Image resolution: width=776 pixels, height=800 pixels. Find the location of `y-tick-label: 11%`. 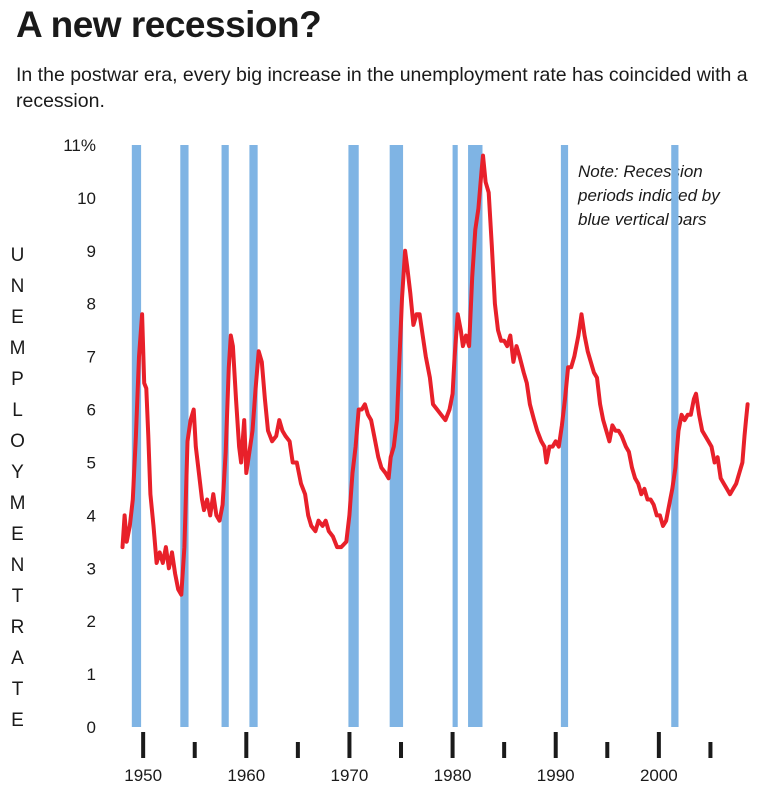

y-tick-label: 11% is located at coordinates (79, 145).